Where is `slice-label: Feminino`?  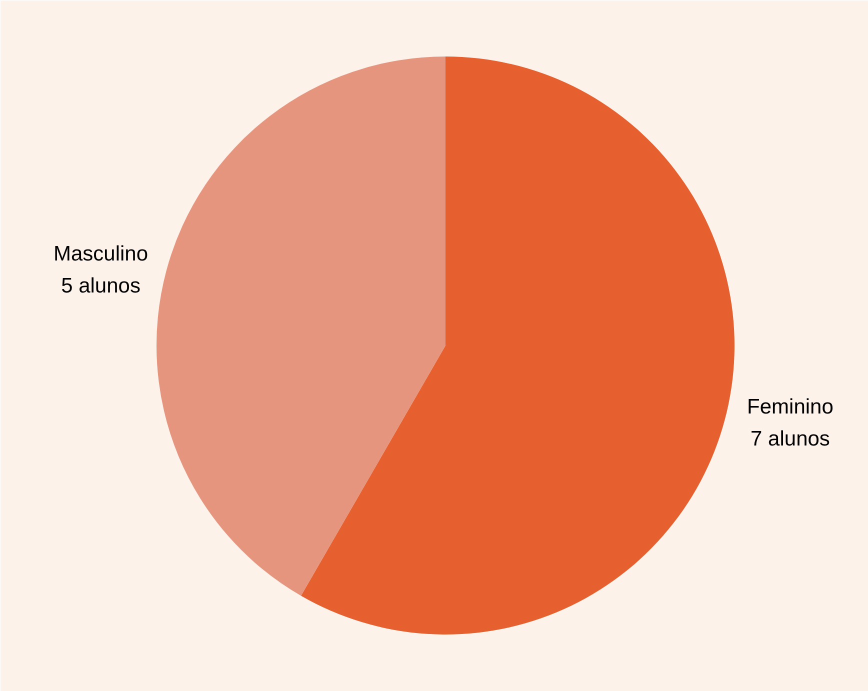
slice-label: Feminino is located at coordinates (790, 406).